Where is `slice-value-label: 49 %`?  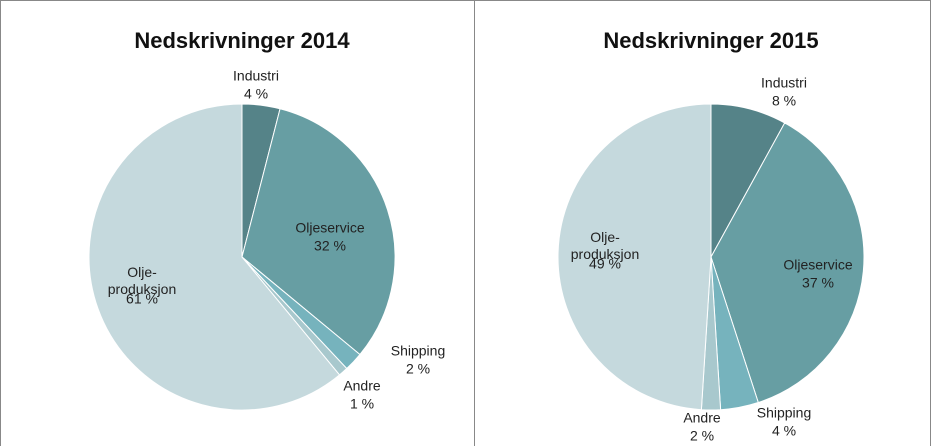 slice-value-label: 49 % is located at coordinates (605, 263).